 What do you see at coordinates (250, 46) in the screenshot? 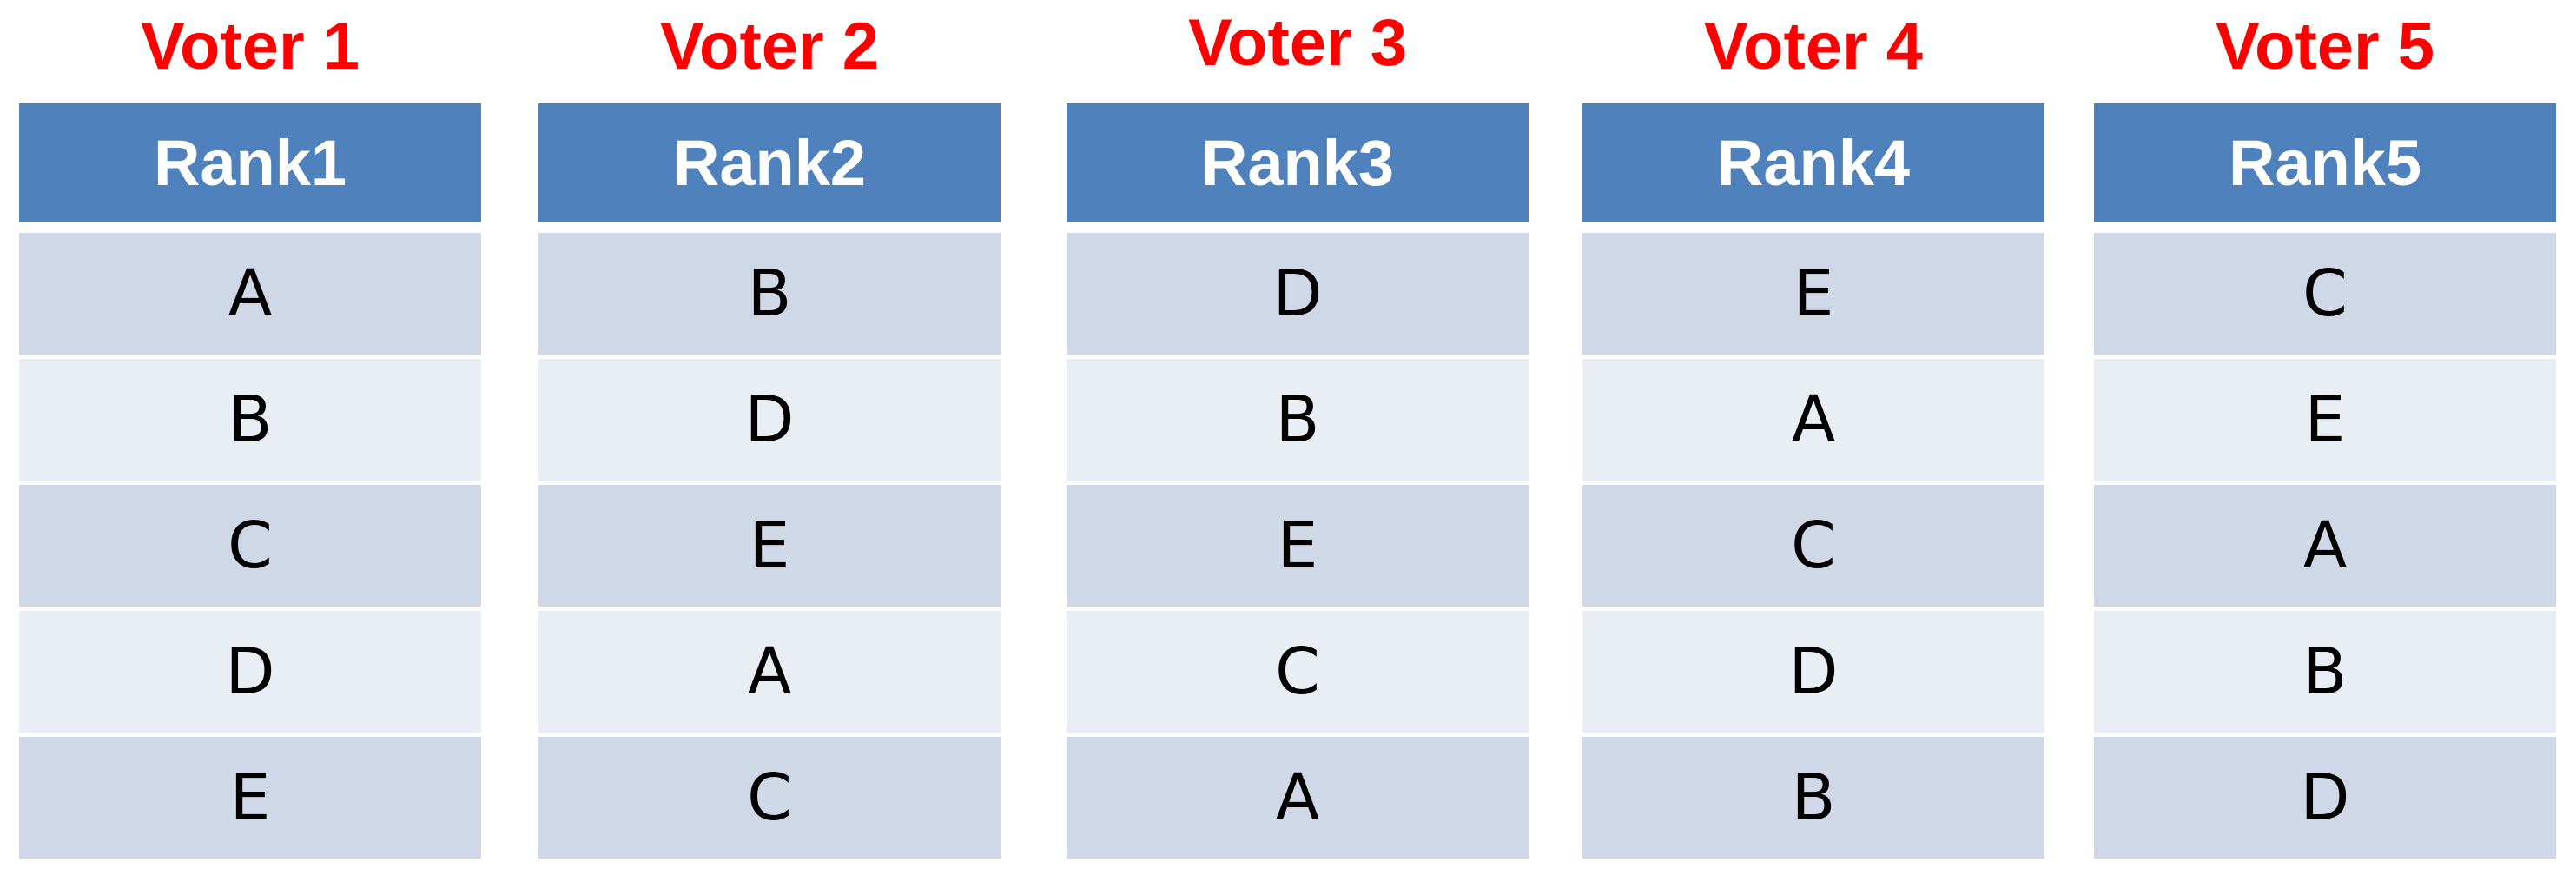
I see `voter-title: Voter 1` at bounding box center [250, 46].